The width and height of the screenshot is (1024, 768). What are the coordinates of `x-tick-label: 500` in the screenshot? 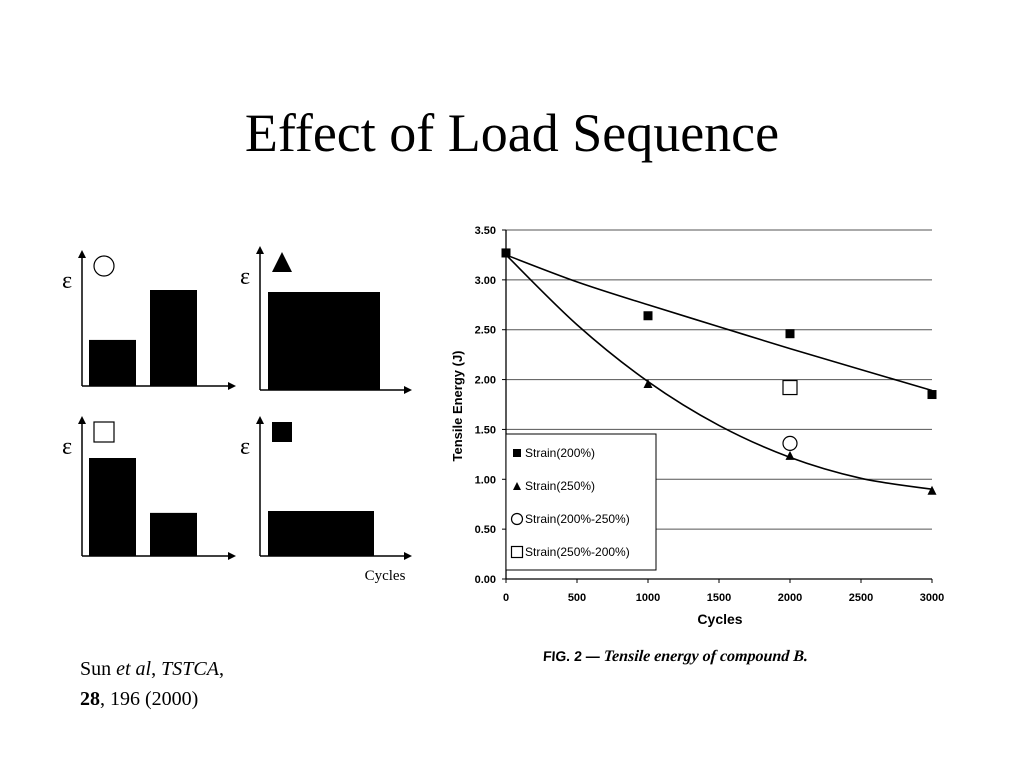 It's located at (577, 598).